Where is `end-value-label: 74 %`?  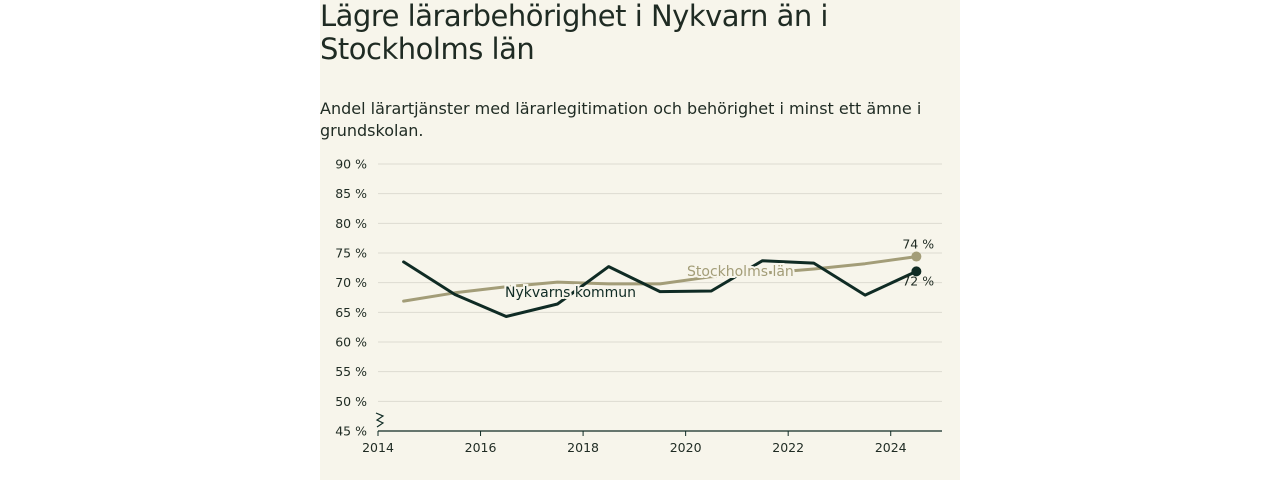 end-value-label: 74 % is located at coordinates (918, 244).